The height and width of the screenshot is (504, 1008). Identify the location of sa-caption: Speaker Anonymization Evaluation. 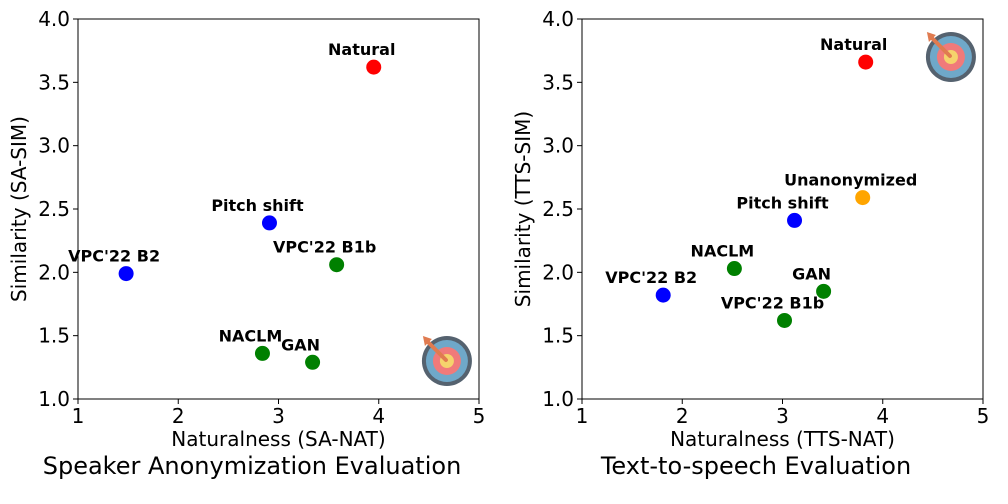
(252, 466).